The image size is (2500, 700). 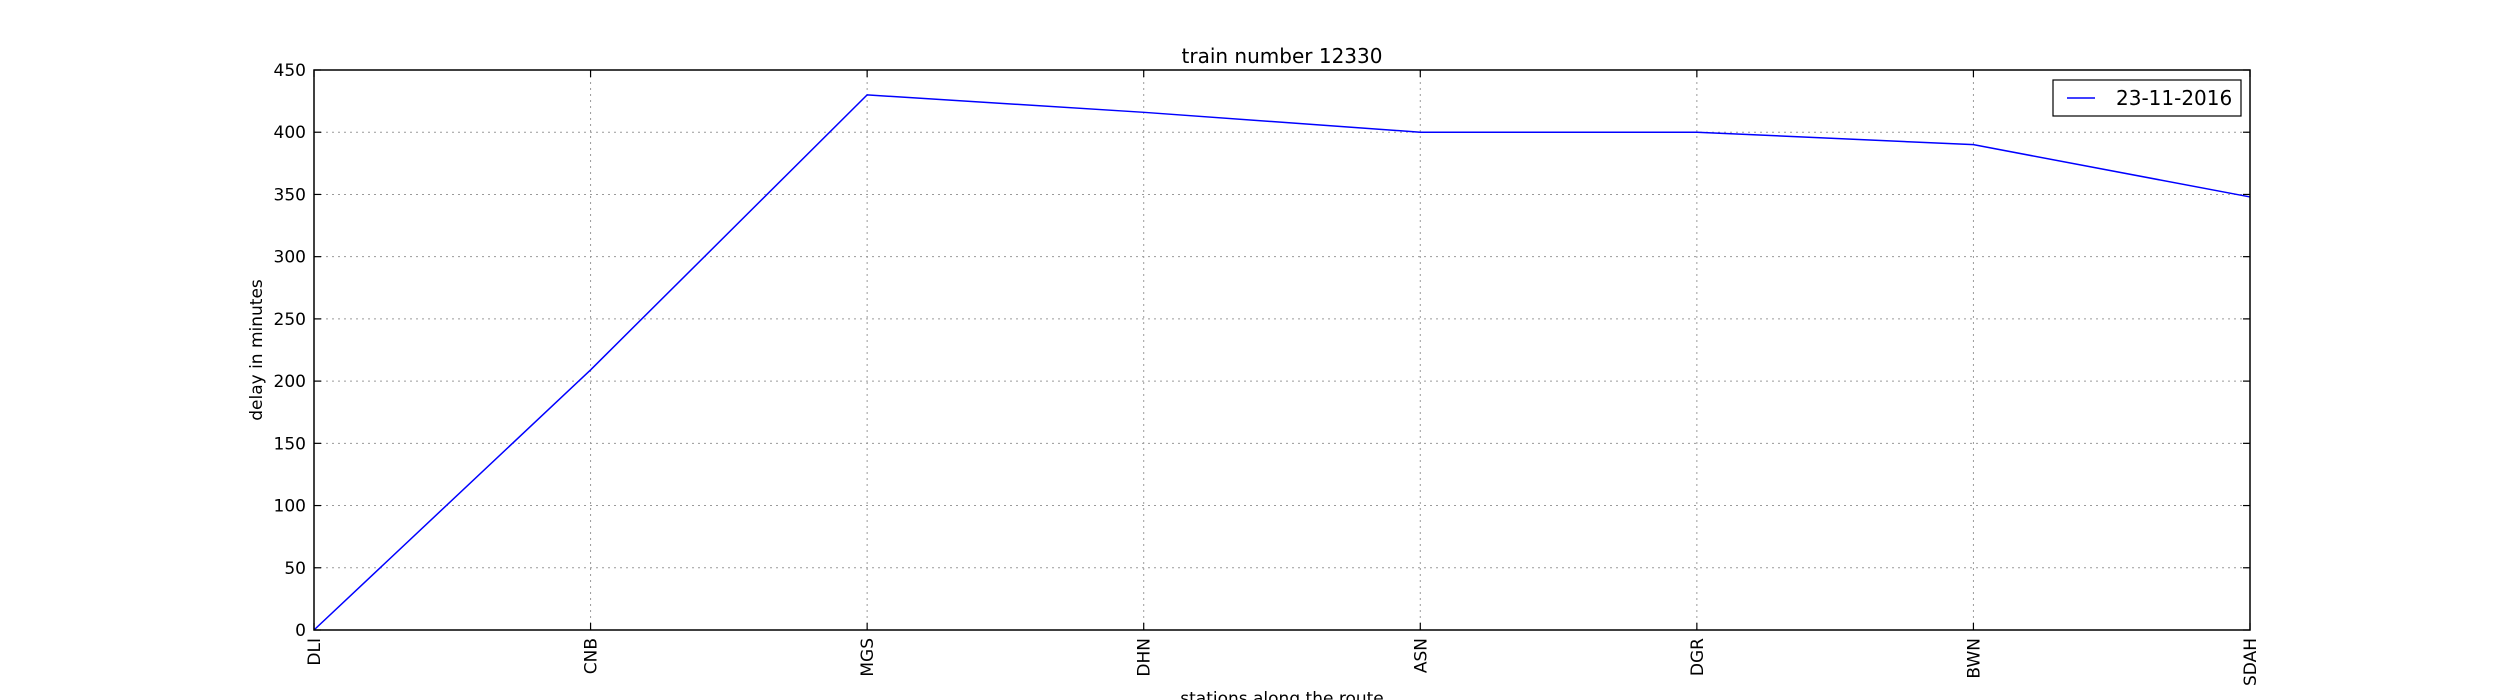 What do you see at coordinates (1698, 657) in the screenshot?
I see `x-tick-label: DGR` at bounding box center [1698, 657].